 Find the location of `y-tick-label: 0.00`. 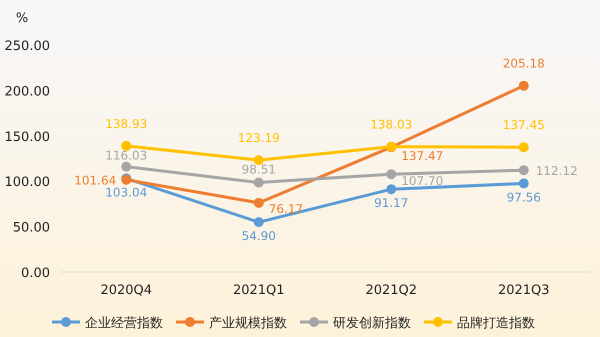

y-tick-label: 0.00 is located at coordinates (35, 273).